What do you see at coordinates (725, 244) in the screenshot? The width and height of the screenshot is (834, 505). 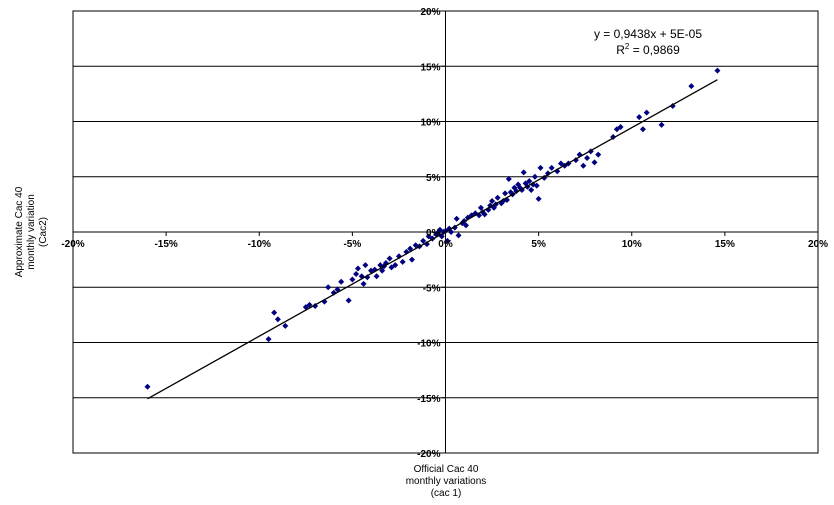 I see `x-tick-label: 15%` at bounding box center [725, 244].